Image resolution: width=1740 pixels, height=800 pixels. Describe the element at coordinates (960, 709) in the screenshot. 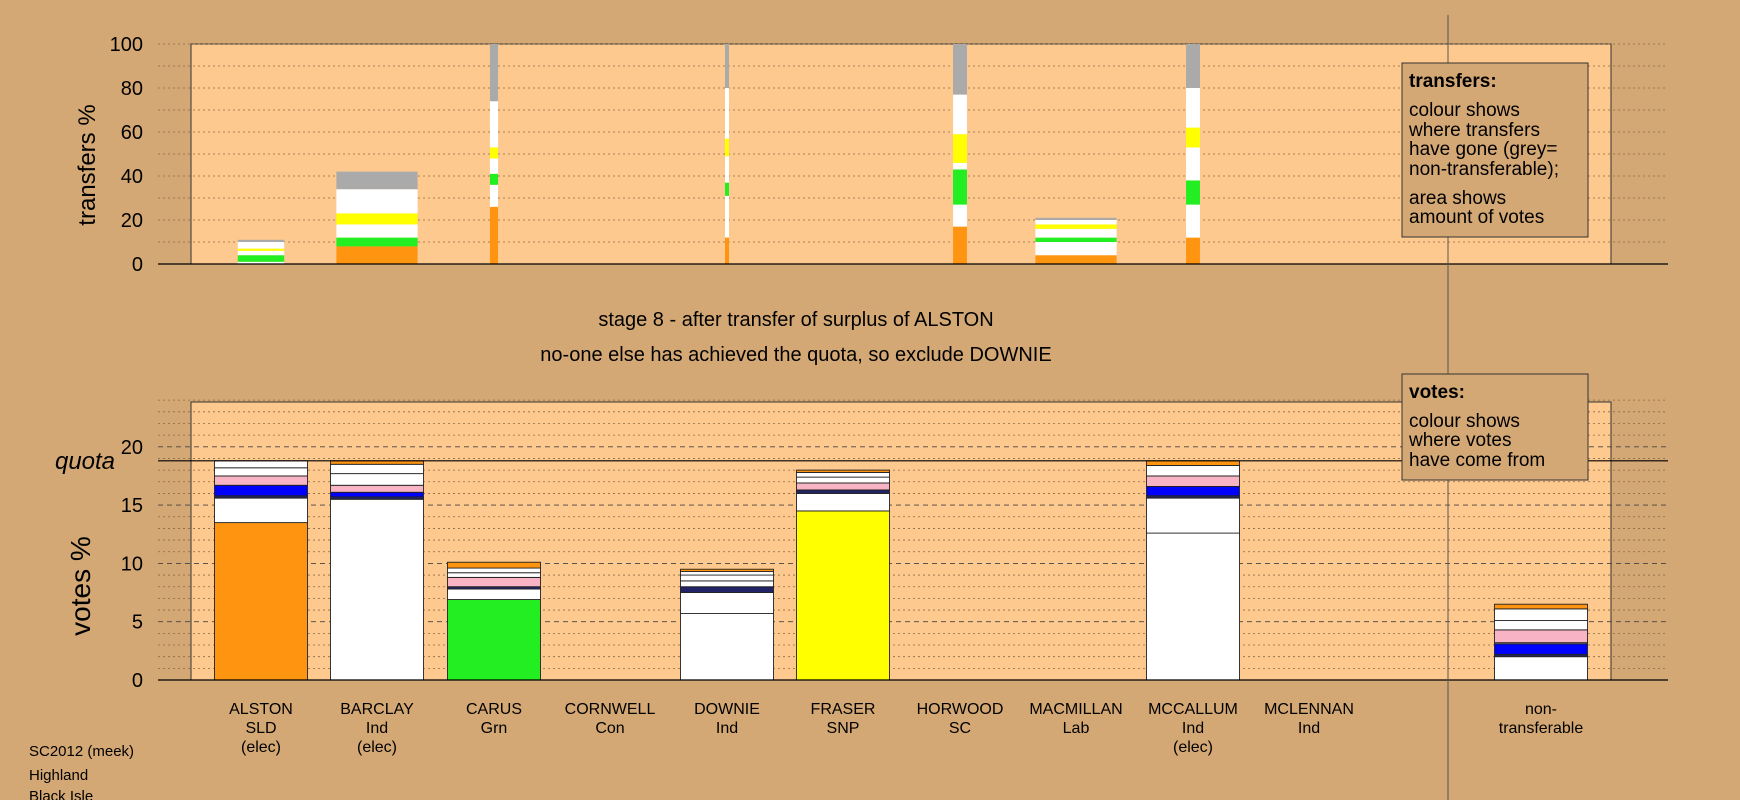

I see `candidate-label: HORWOOD` at that location.